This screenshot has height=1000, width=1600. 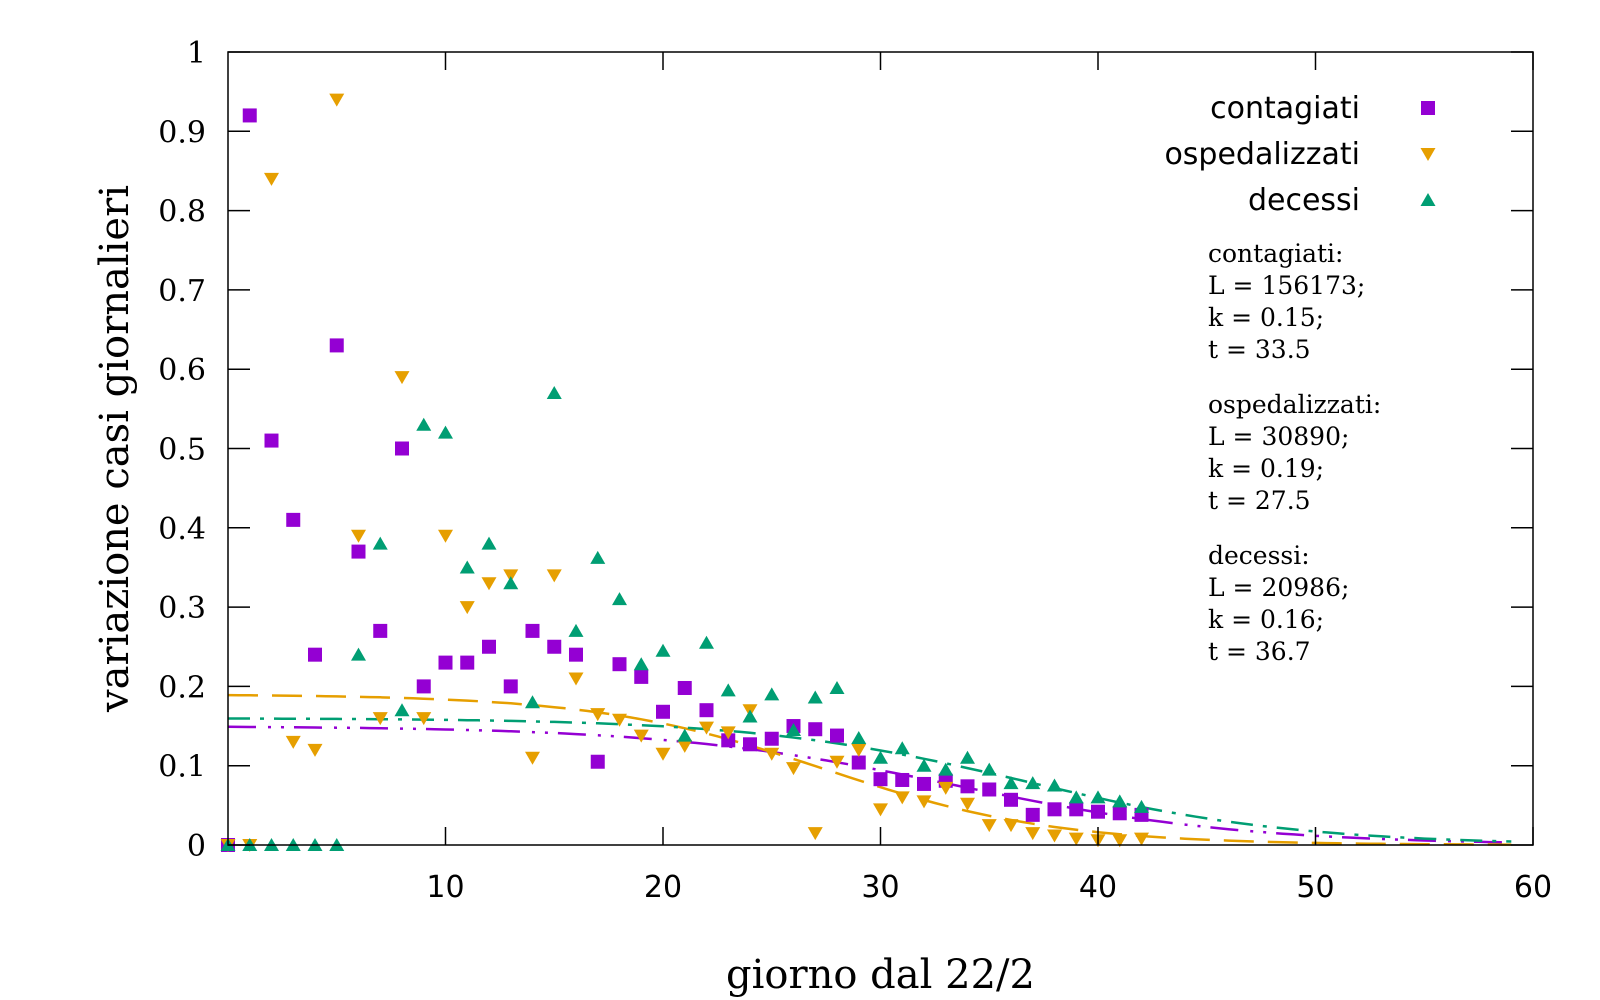 What do you see at coordinates (1286, 285) in the screenshot?
I see `fit-param-line: L = 156173;` at bounding box center [1286, 285].